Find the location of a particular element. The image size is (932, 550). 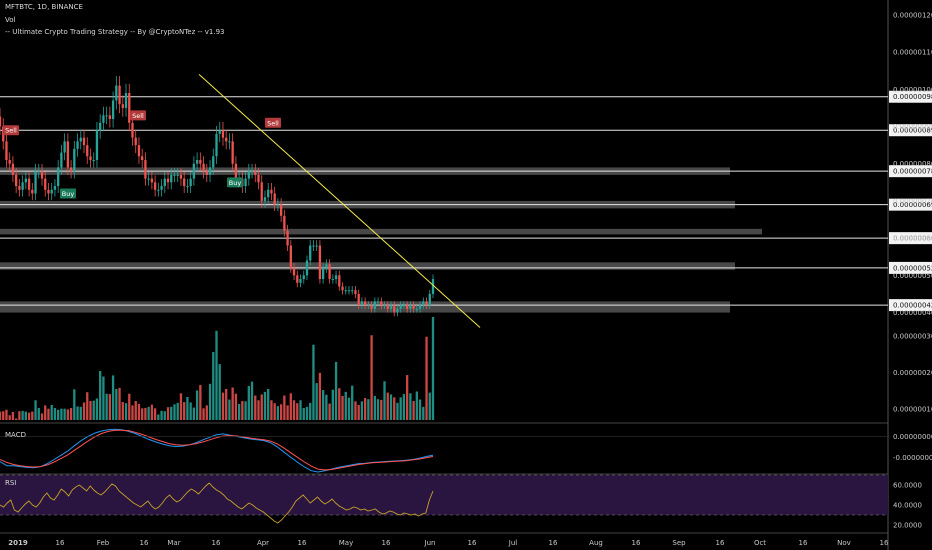

price-axis-tick: 0.00000120 is located at coordinates (912, 15).